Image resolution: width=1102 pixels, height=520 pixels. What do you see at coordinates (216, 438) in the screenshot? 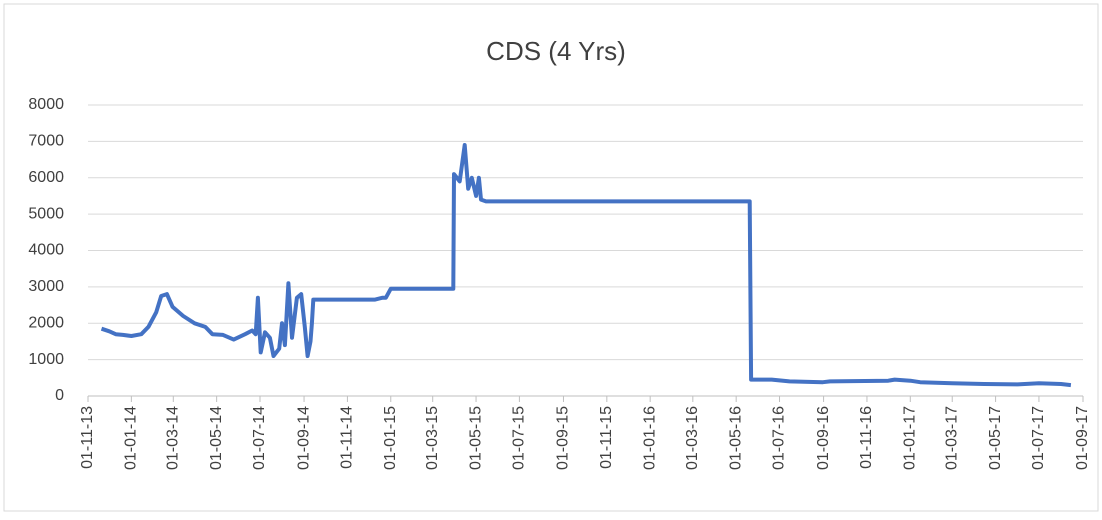
I see `x-tick-label: 01-05-14` at bounding box center [216, 438].